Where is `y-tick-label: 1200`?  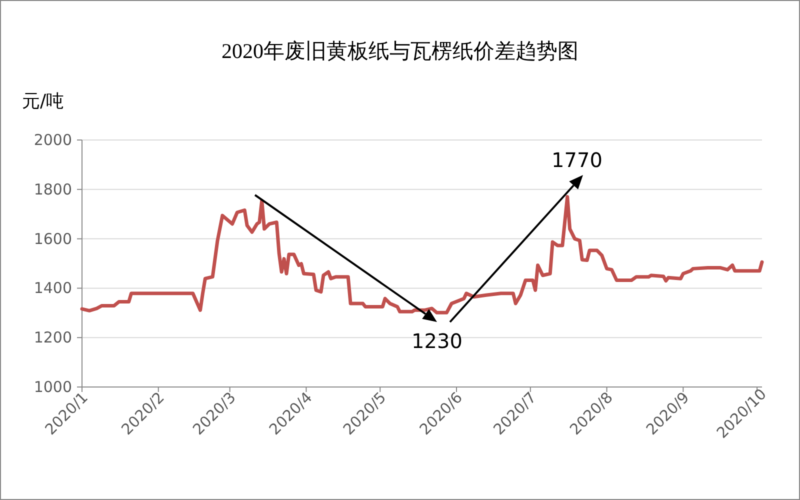 y-tick-label: 1200 is located at coordinates (53, 337).